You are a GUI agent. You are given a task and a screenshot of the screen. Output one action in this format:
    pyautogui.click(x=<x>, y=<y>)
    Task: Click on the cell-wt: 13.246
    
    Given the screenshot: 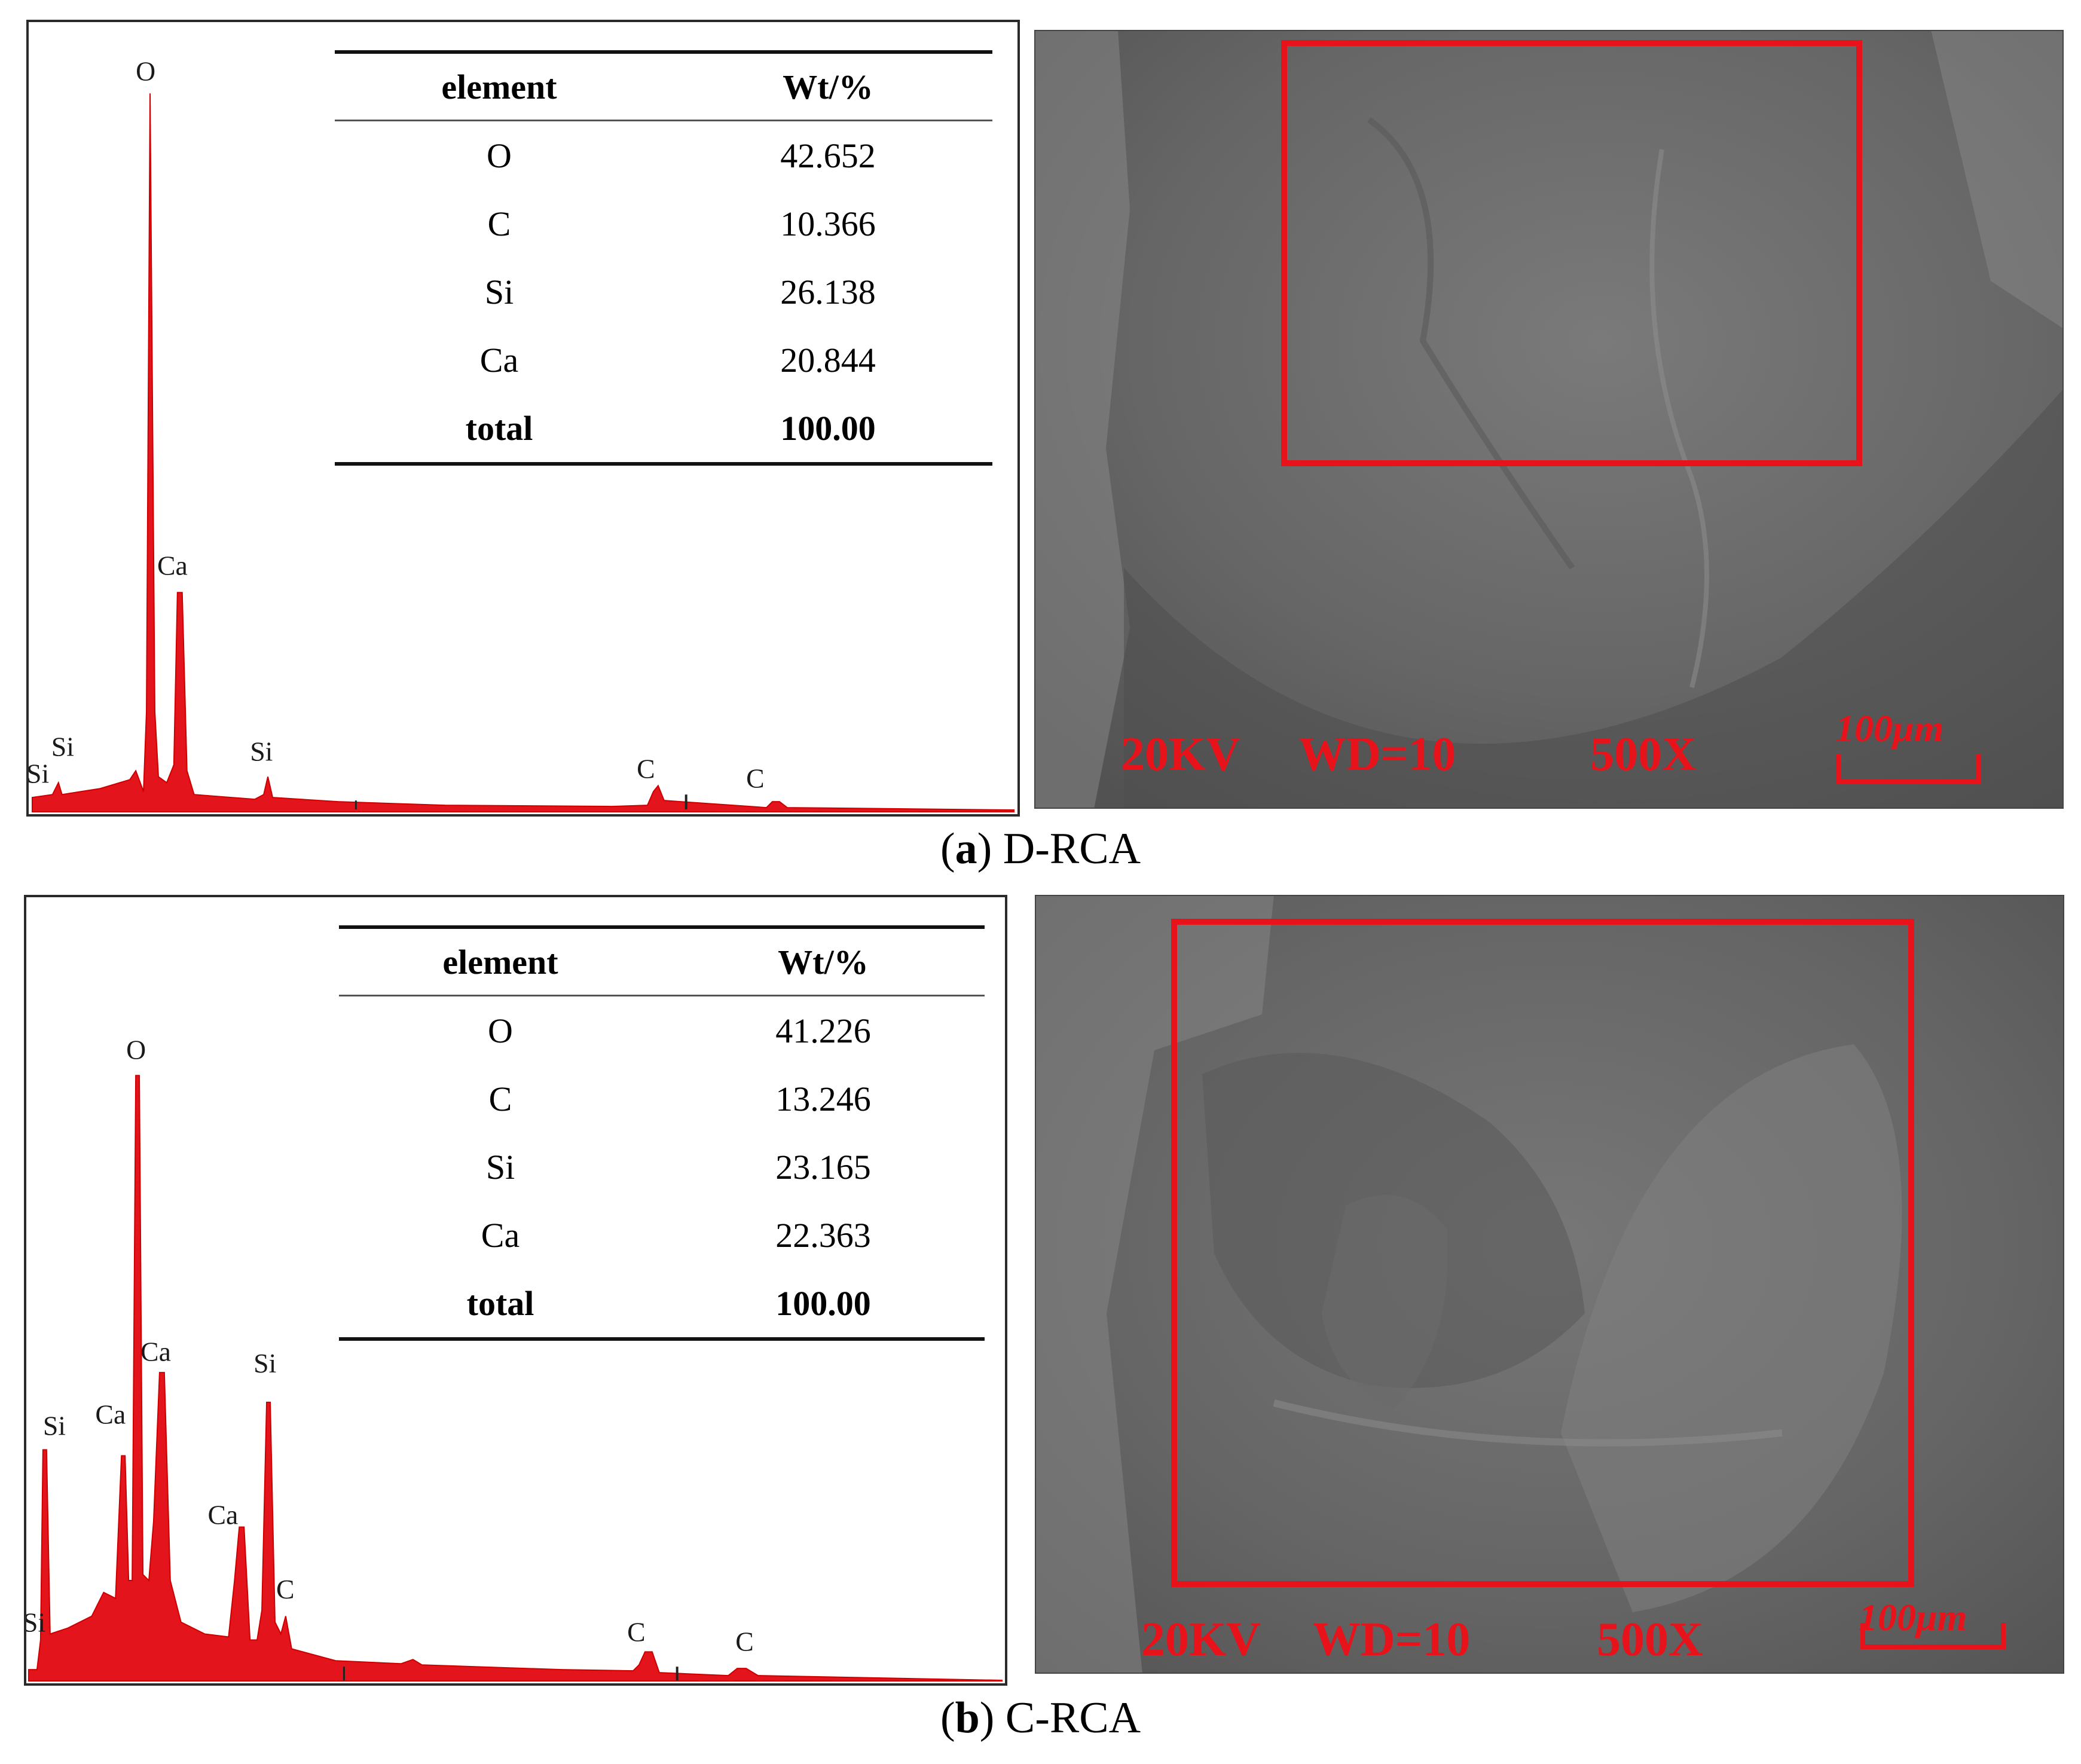 What is the action you would take?
    pyautogui.click(x=823, y=1098)
    